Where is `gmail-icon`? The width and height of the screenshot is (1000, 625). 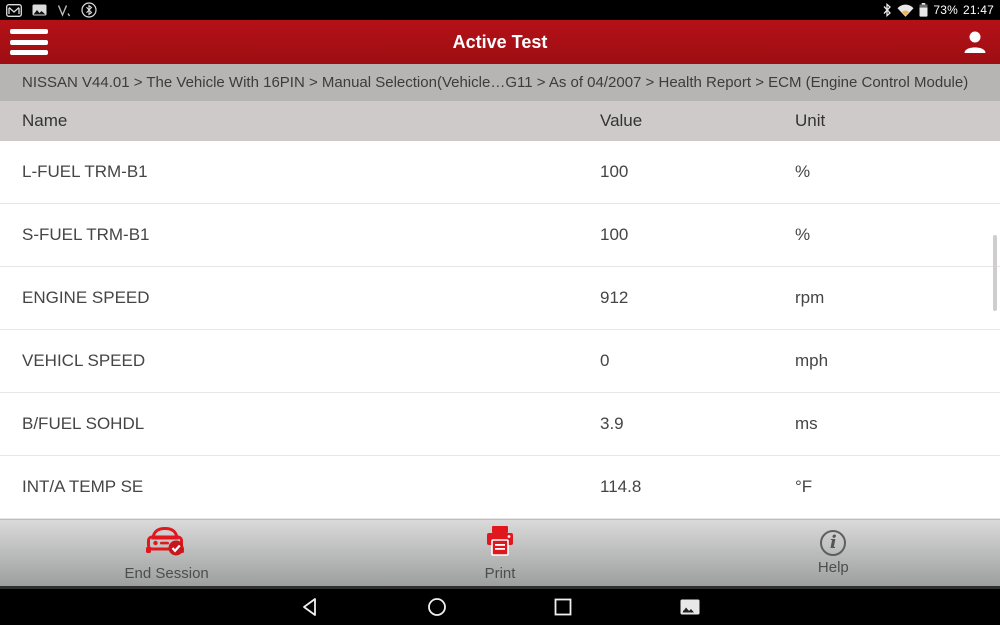 gmail-icon is located at coordinates (14, 10).